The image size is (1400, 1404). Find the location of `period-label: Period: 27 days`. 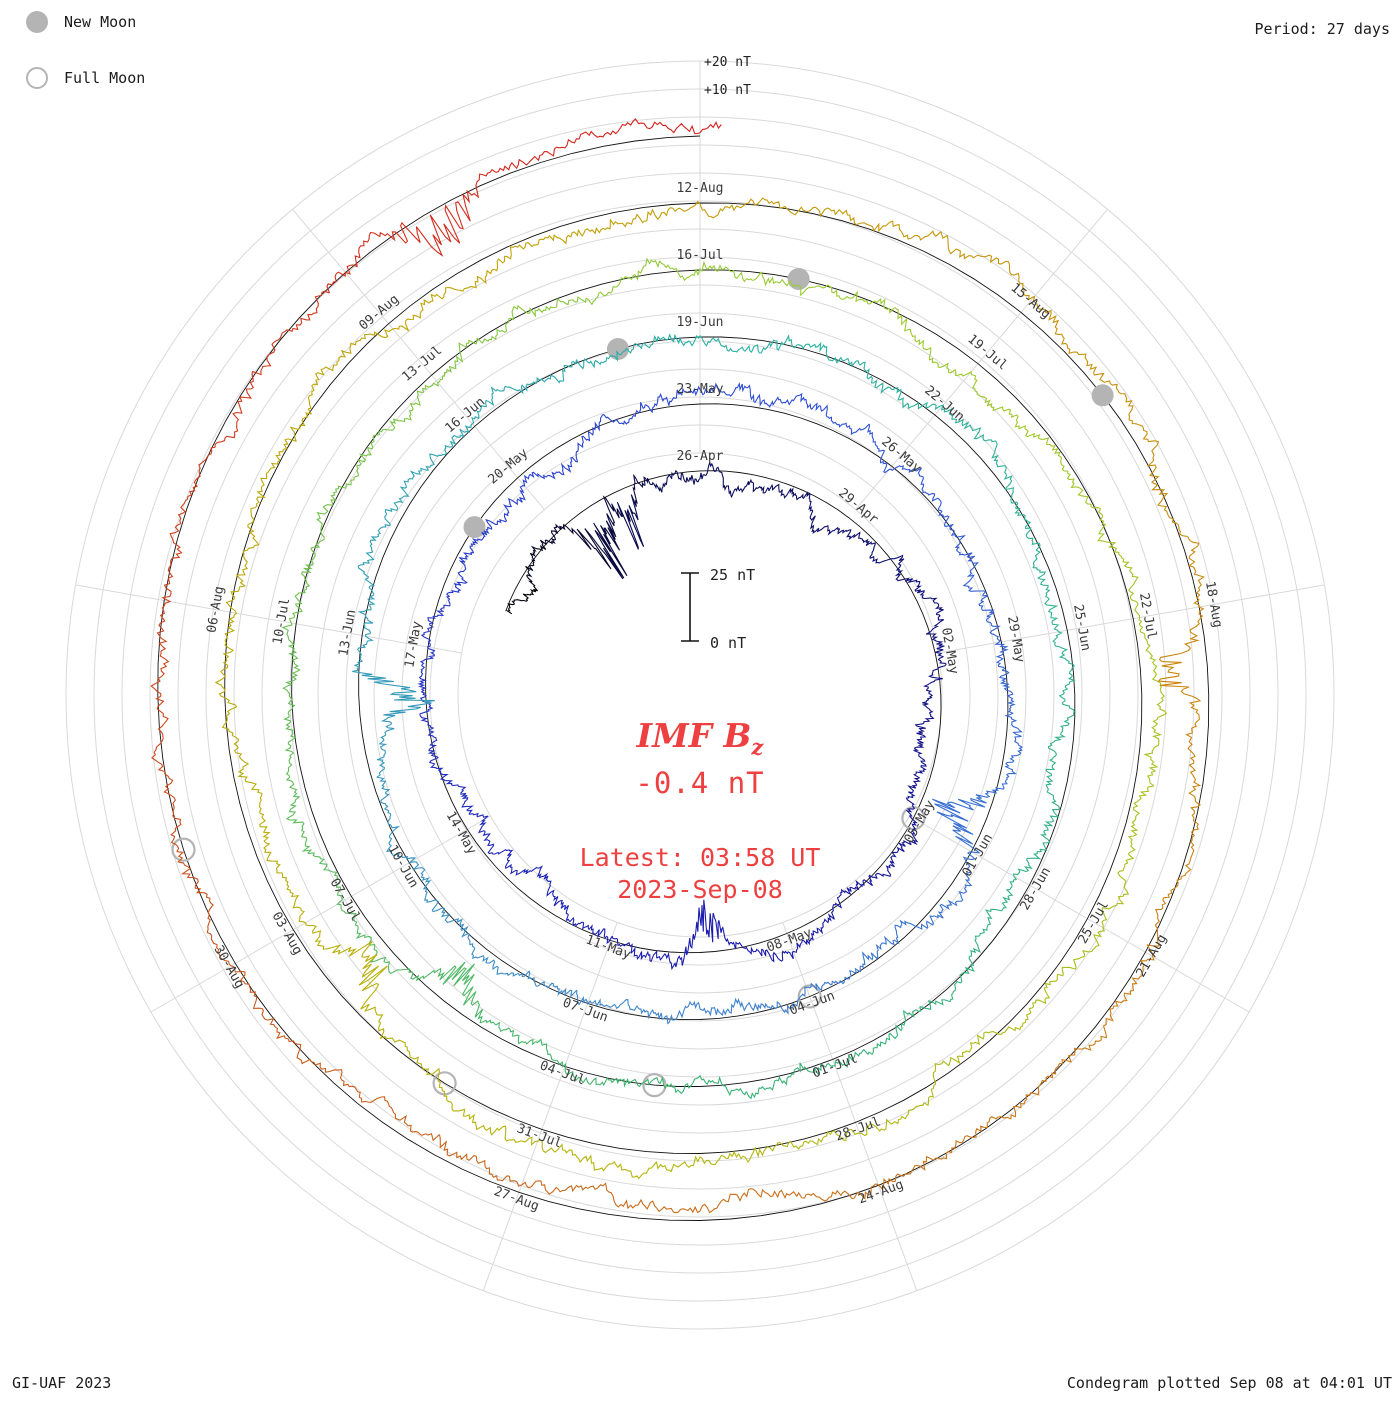

period-label: Period: 27 days is located at coordinates (1322, 29).